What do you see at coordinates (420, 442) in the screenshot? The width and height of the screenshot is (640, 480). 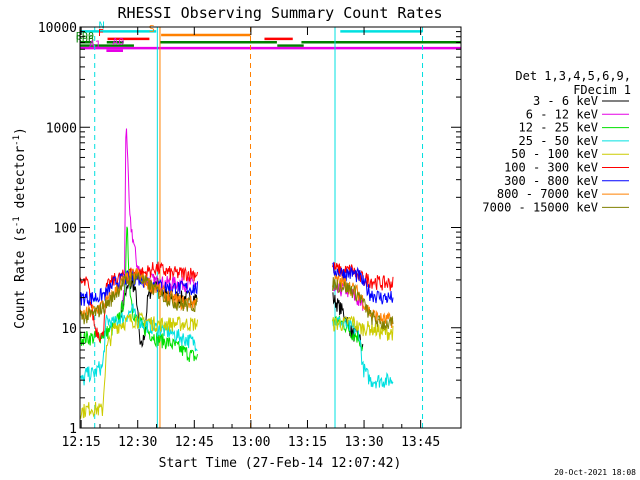 I see `x-tick-label-6: 13:45` at bounding box center [420, 442].